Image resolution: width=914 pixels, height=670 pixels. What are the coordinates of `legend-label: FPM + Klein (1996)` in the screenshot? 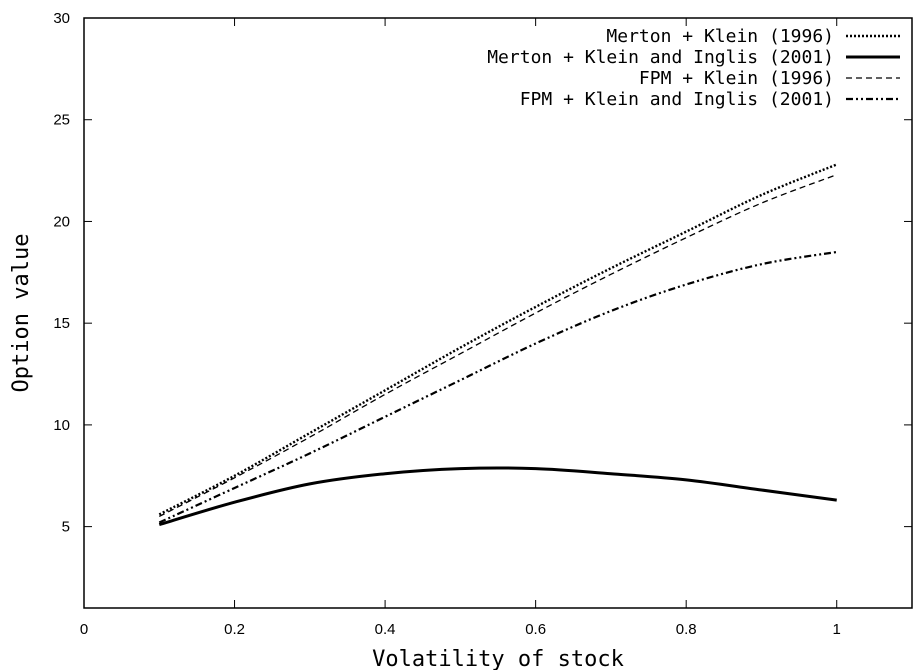 It's located at (736, 78).